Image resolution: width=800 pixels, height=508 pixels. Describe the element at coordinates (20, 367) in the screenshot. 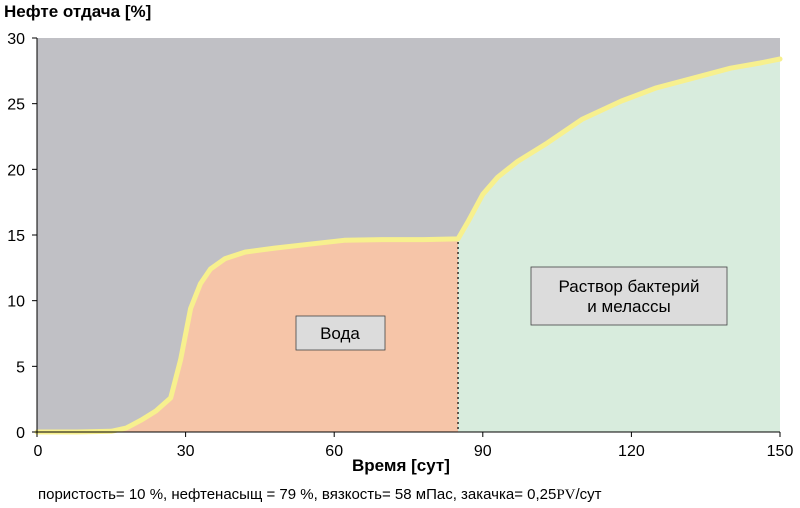

I see `y-tick-label: 5` at that location.